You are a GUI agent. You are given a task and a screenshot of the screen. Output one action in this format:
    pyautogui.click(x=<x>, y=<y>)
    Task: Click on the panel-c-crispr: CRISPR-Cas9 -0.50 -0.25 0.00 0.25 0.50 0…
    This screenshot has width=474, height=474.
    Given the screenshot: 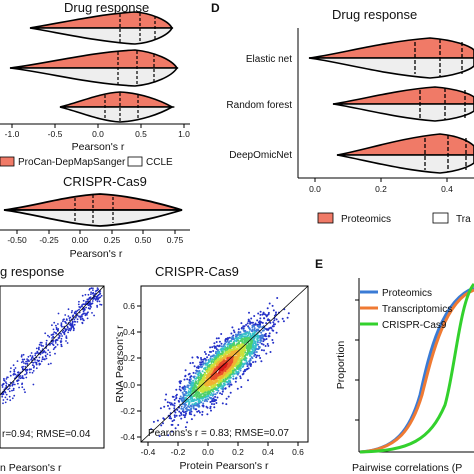 What is the action you would take?
    pyautogui.click(x=95, y=217)
    